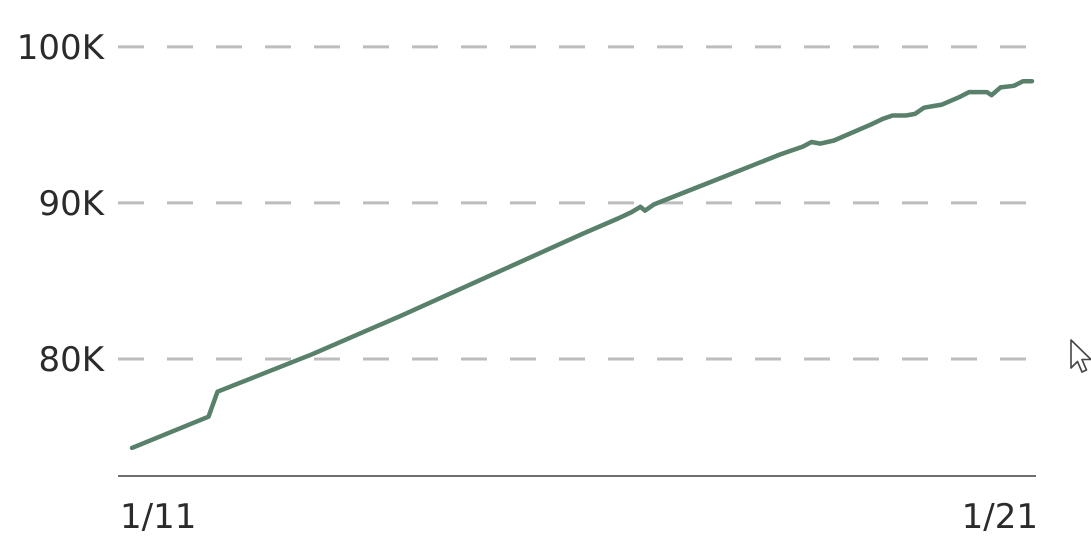 This screenshot has height=536, width=1091. Describe the element at coordinates (158, 516) in the screenshot. I see `x-tick-label: 1/11` at that location.